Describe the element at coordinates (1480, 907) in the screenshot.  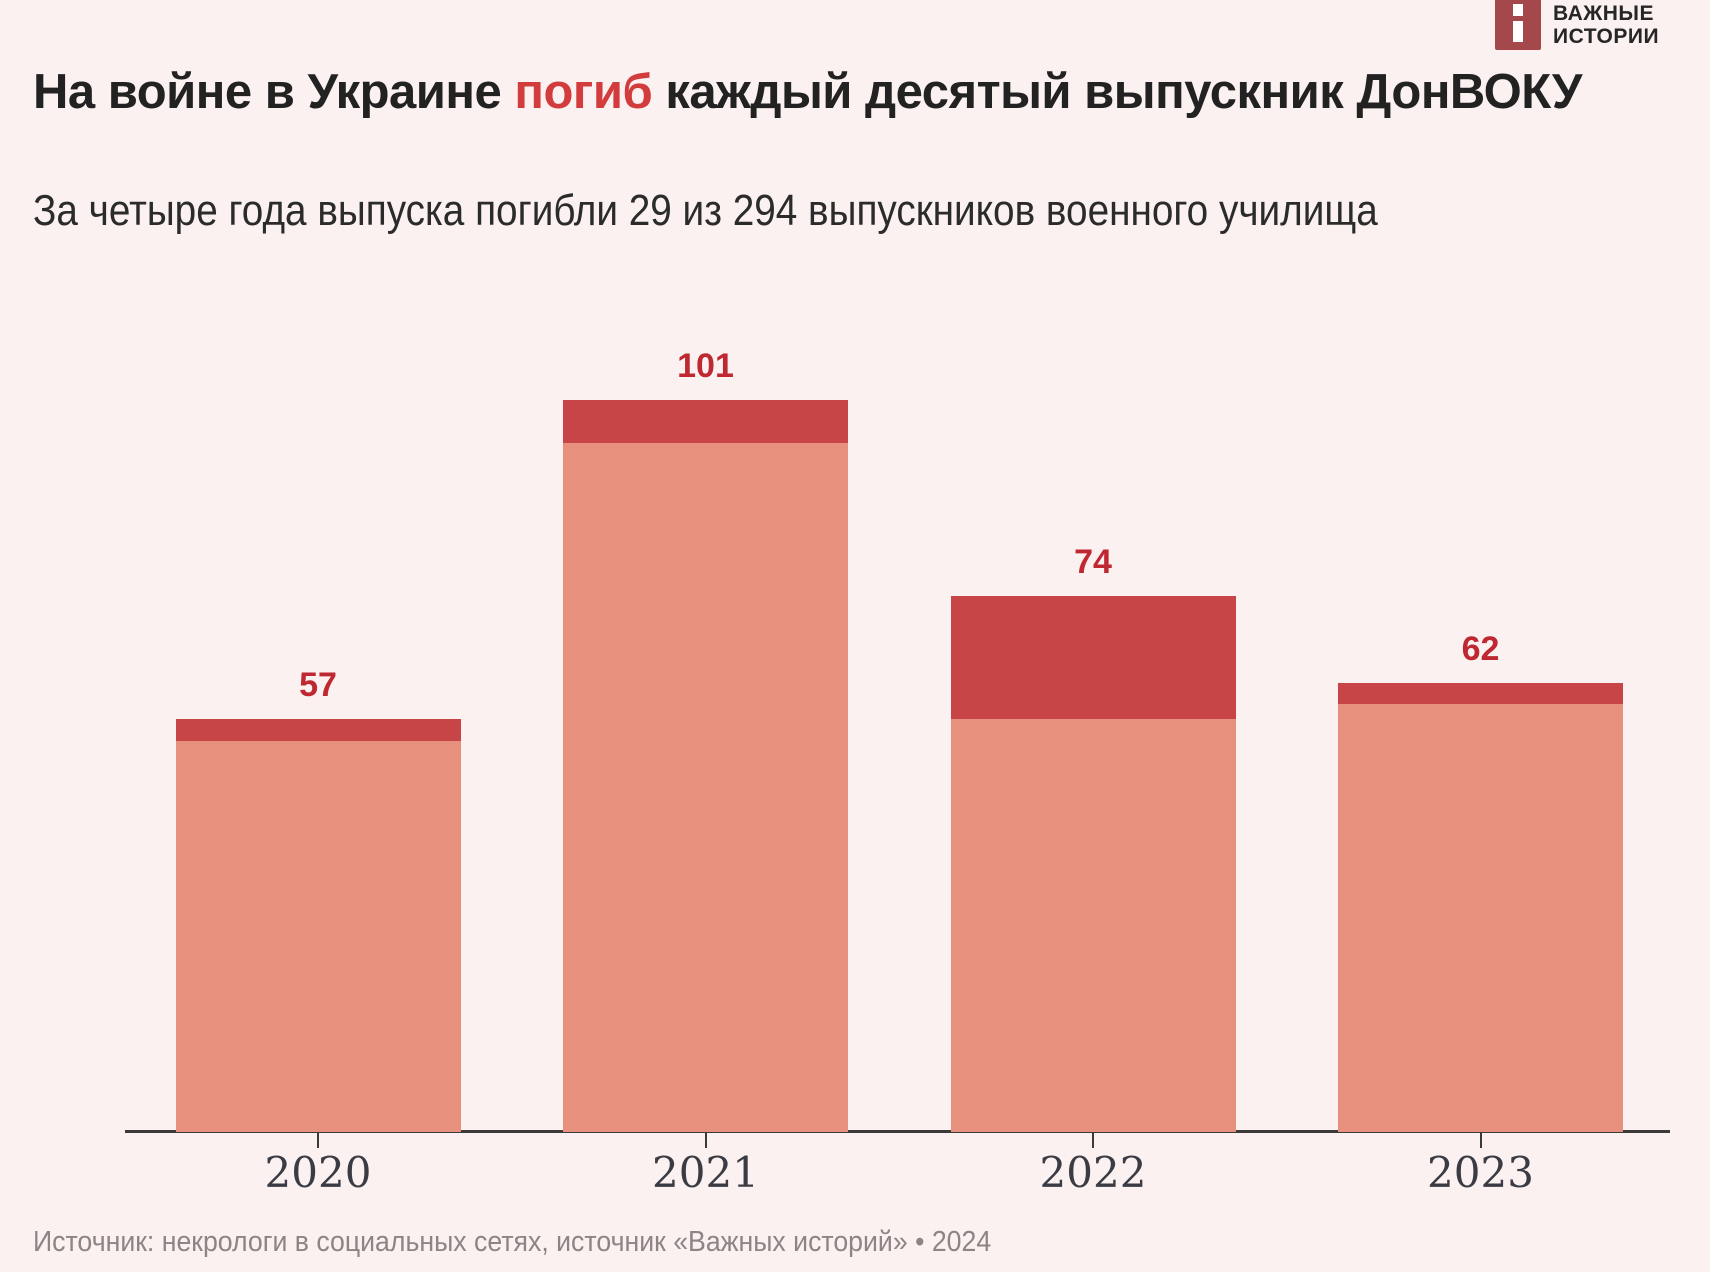
I see `bar-2023` at that location.